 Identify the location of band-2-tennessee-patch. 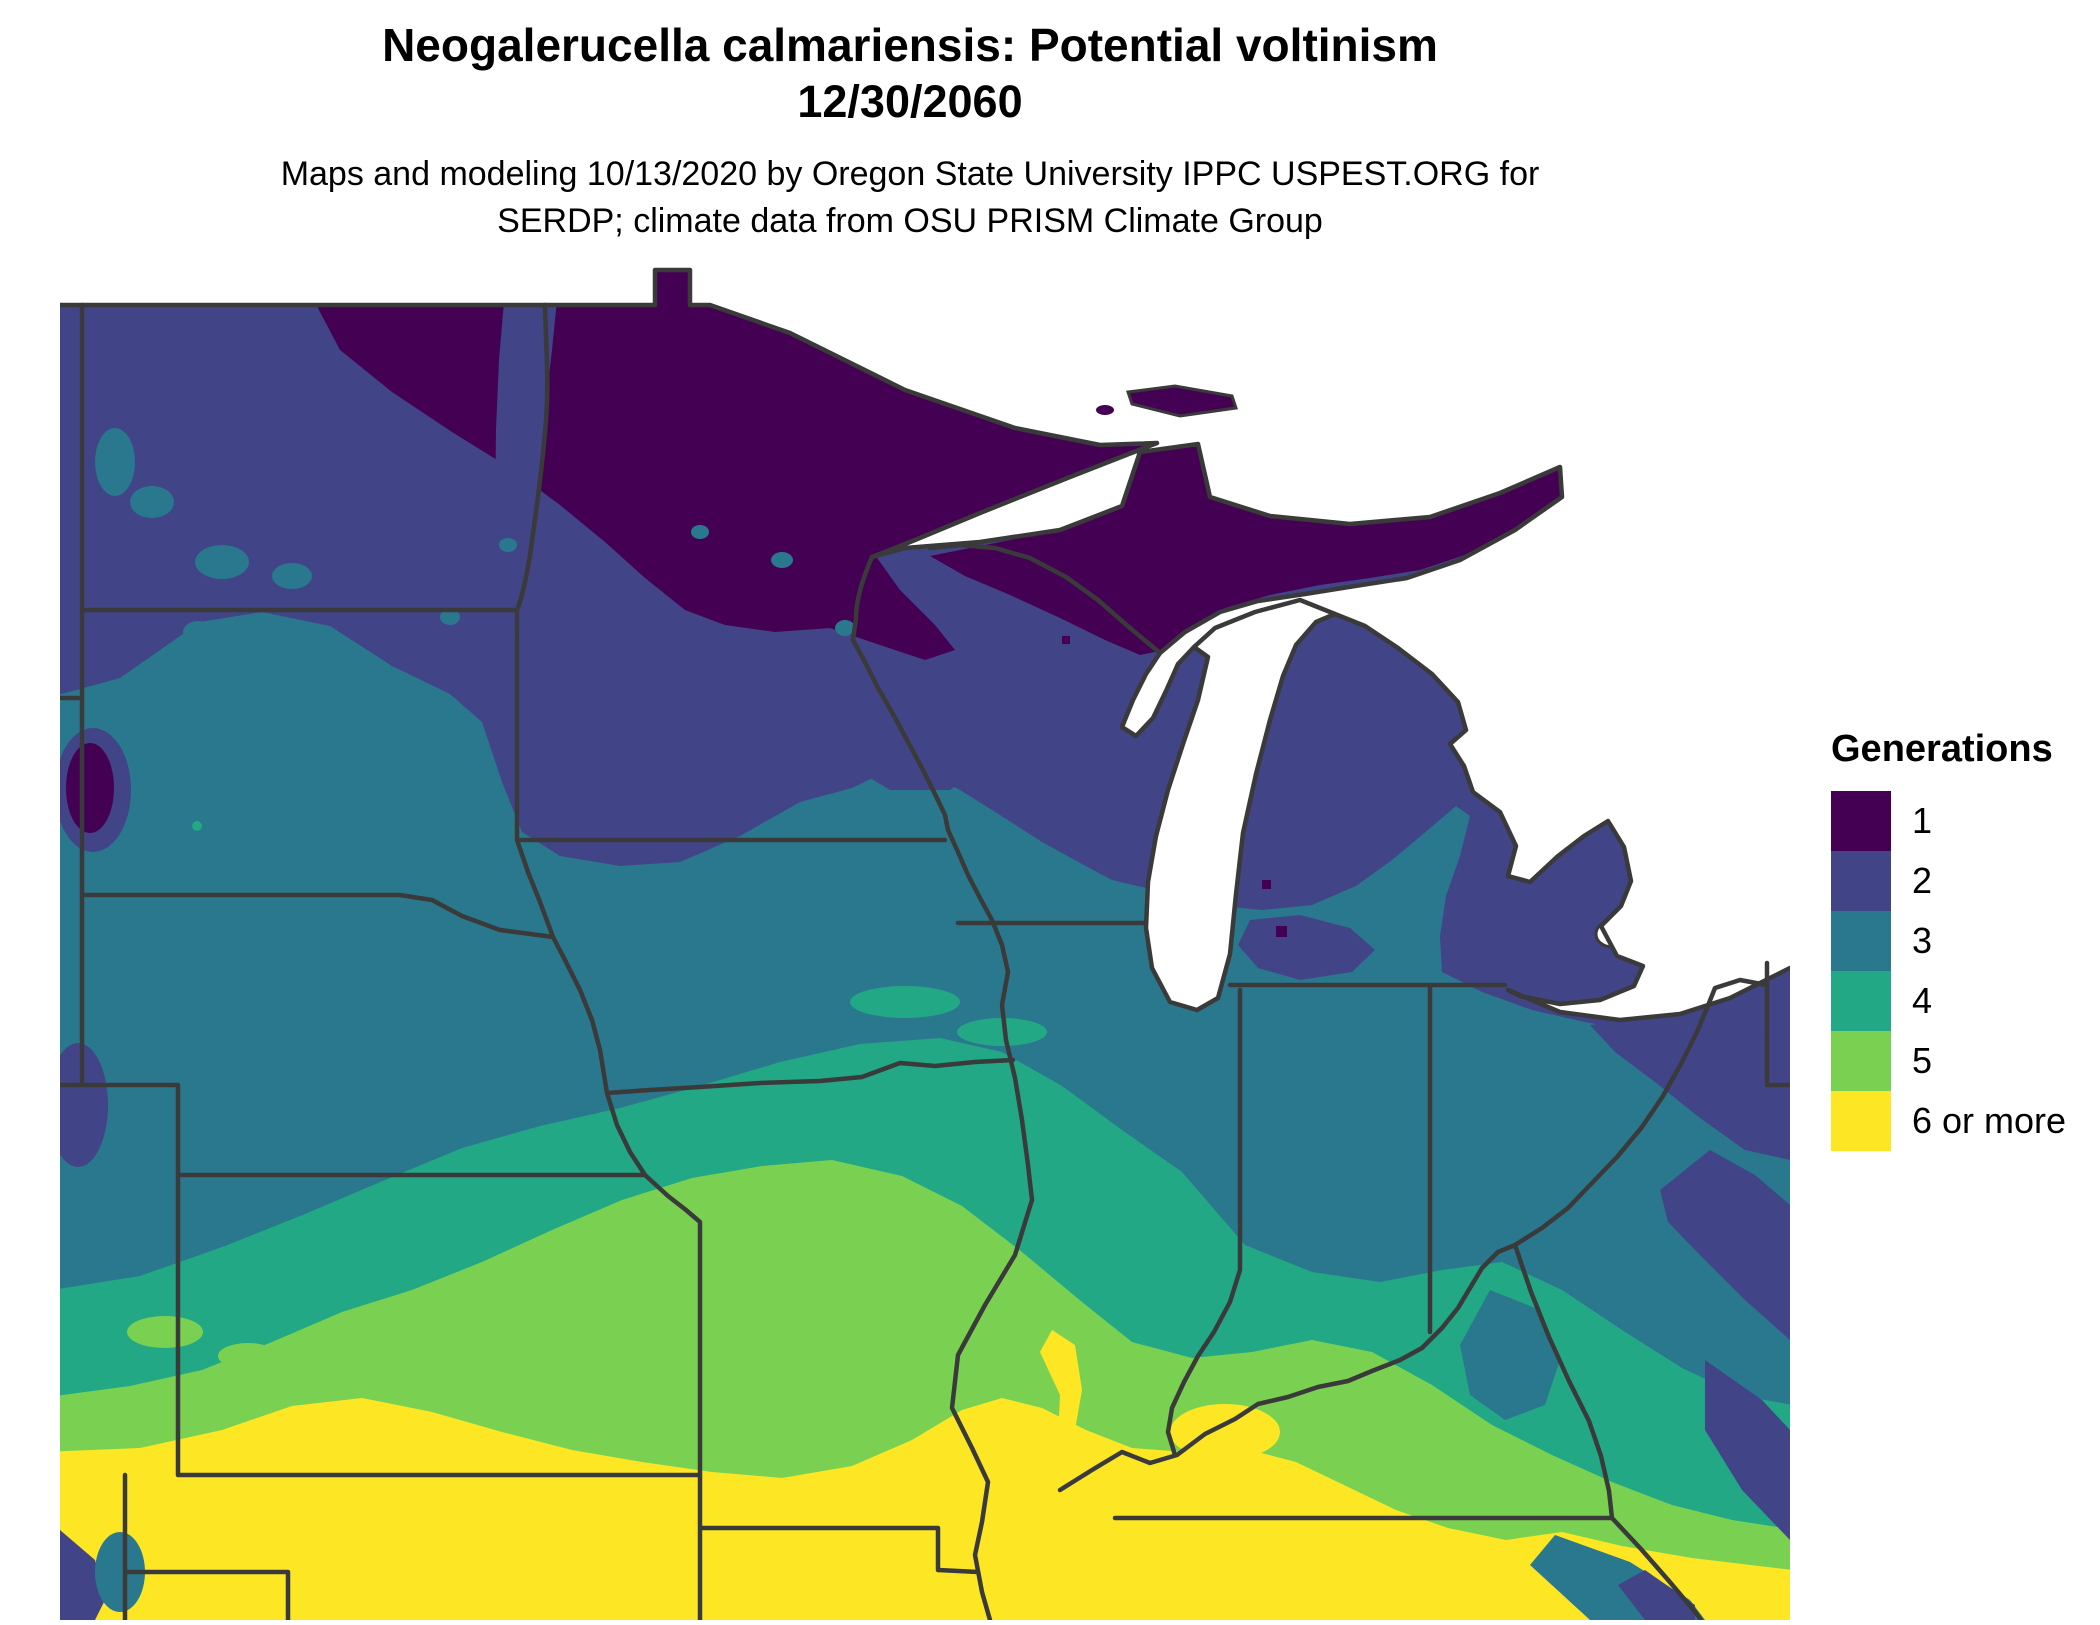
(1656, 1595).